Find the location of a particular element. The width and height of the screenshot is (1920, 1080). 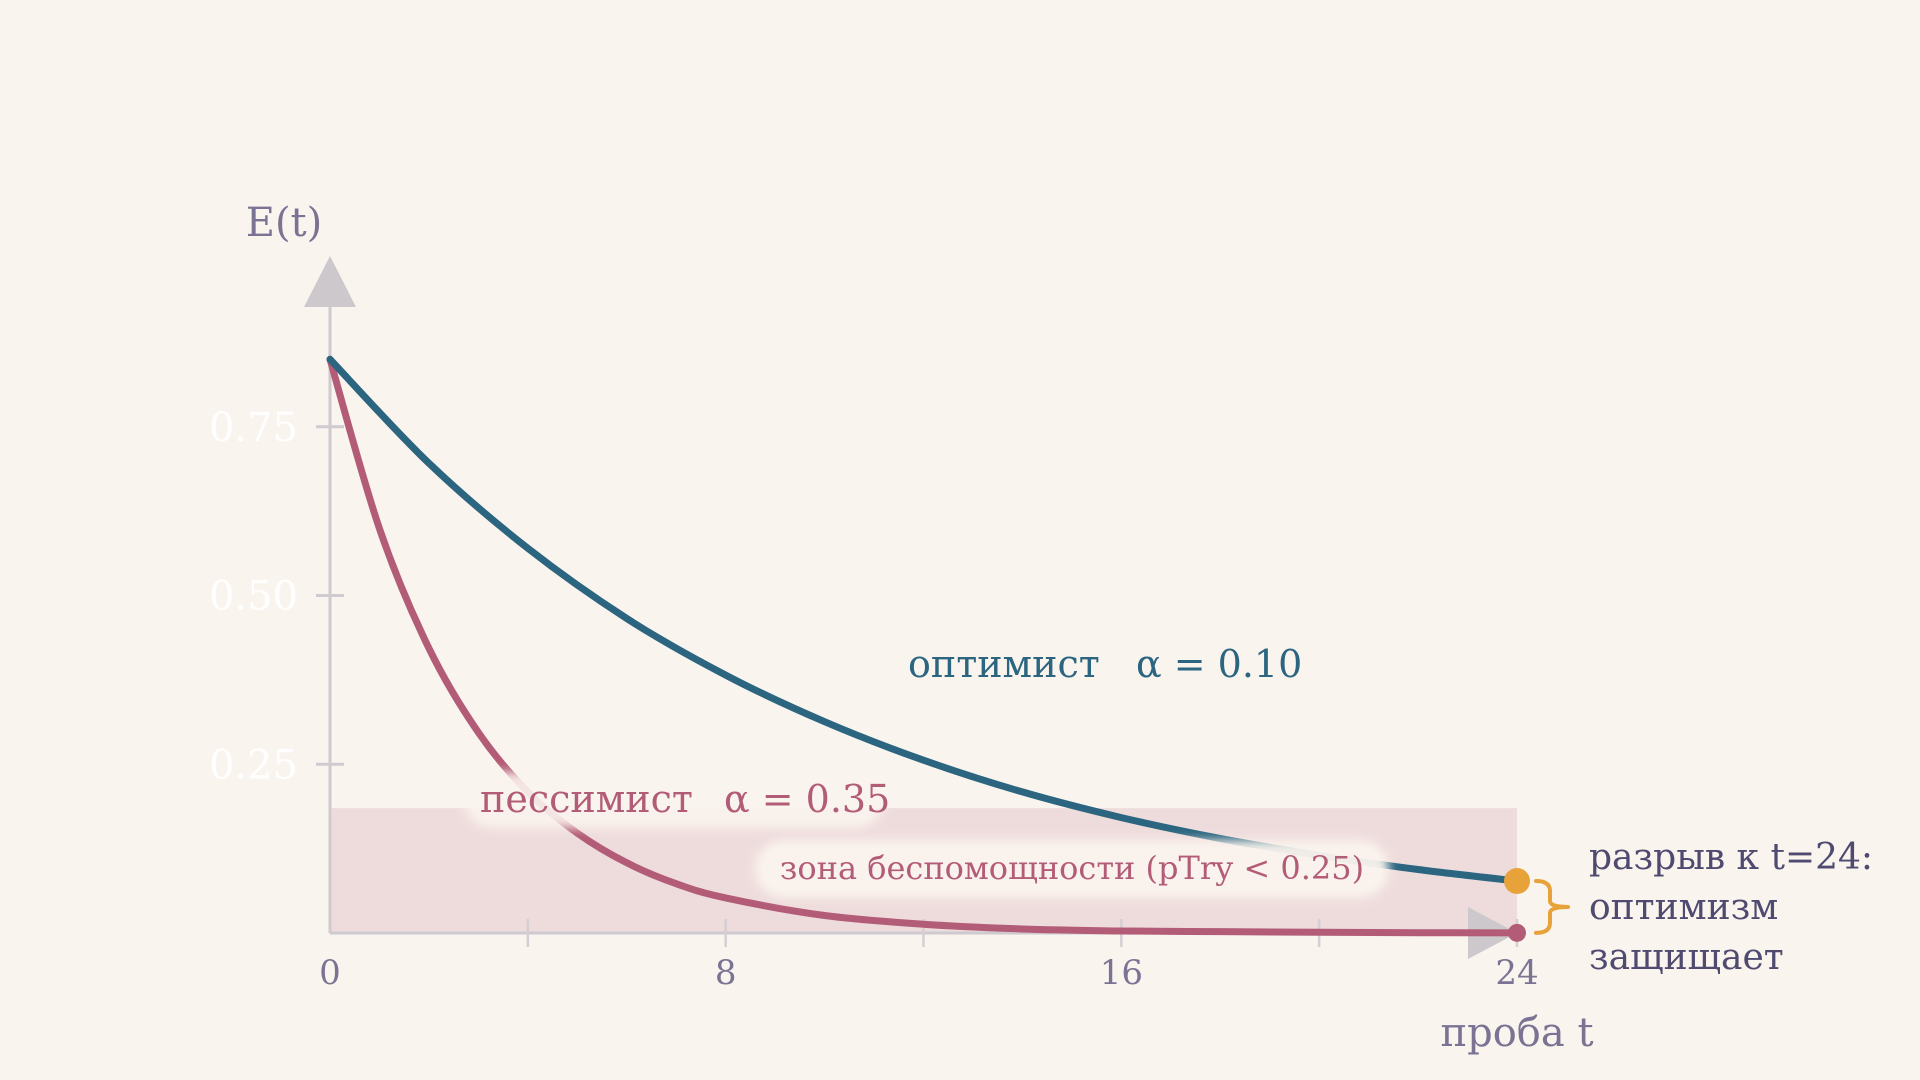

gap-annotation: разрыв к t=24: оптимизм защищает is located at coordinates (1703, 907).